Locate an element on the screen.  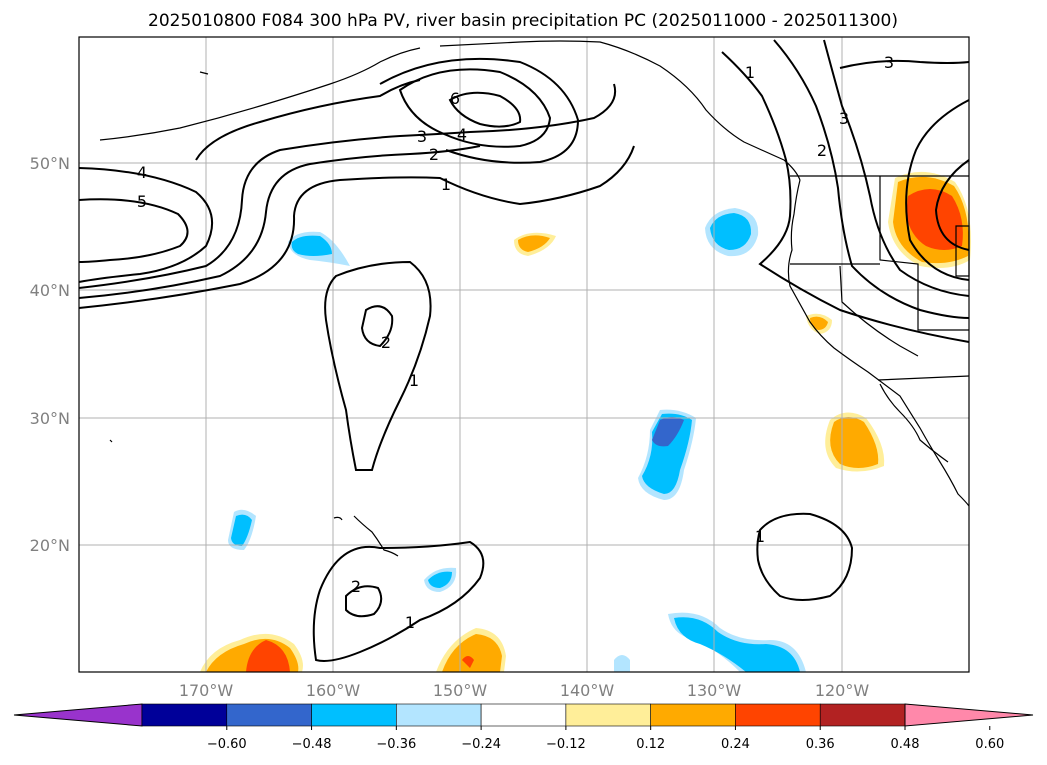
lon-label-140w: 140°W is located at coordinates (587, 690).